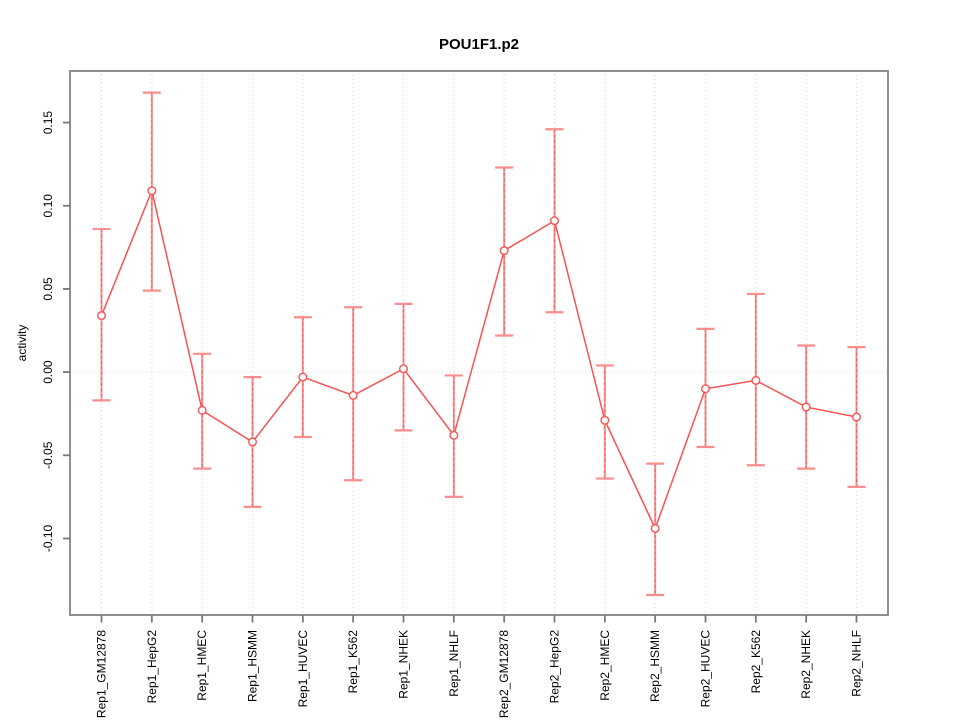 The height and width of the screenshot is (720, 960). I want to click on y-tick-label: 0.10, so click(48, 206).